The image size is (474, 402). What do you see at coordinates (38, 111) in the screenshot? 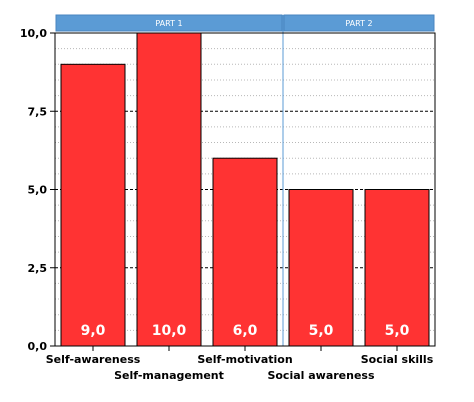
I see `y-tick-label: 7,5` at bounding box center [38, 111].